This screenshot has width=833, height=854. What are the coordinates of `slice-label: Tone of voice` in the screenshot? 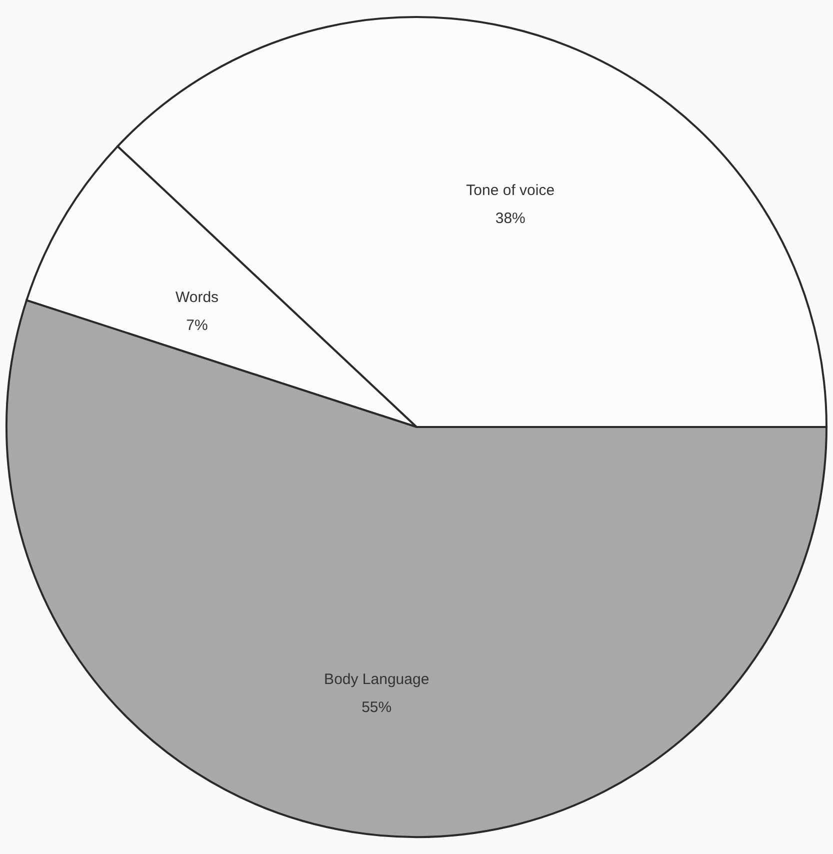 It's located at (510, 190).